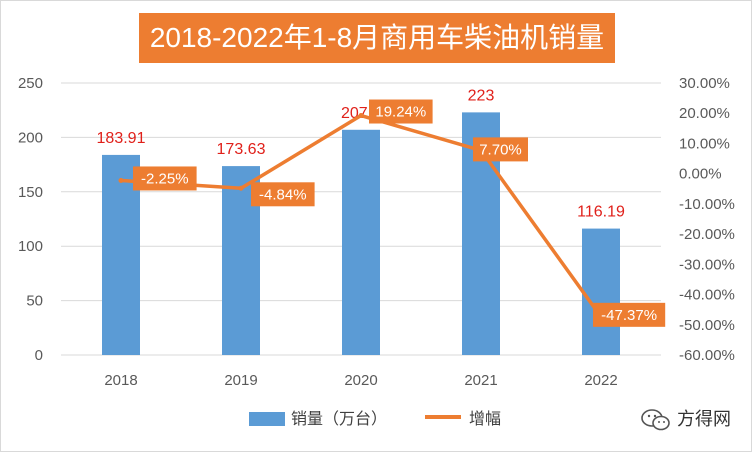  Describe the element at coordinates (707, 355) in the screenshot. I see `y-right-tick-label: -60.00%` at that location.